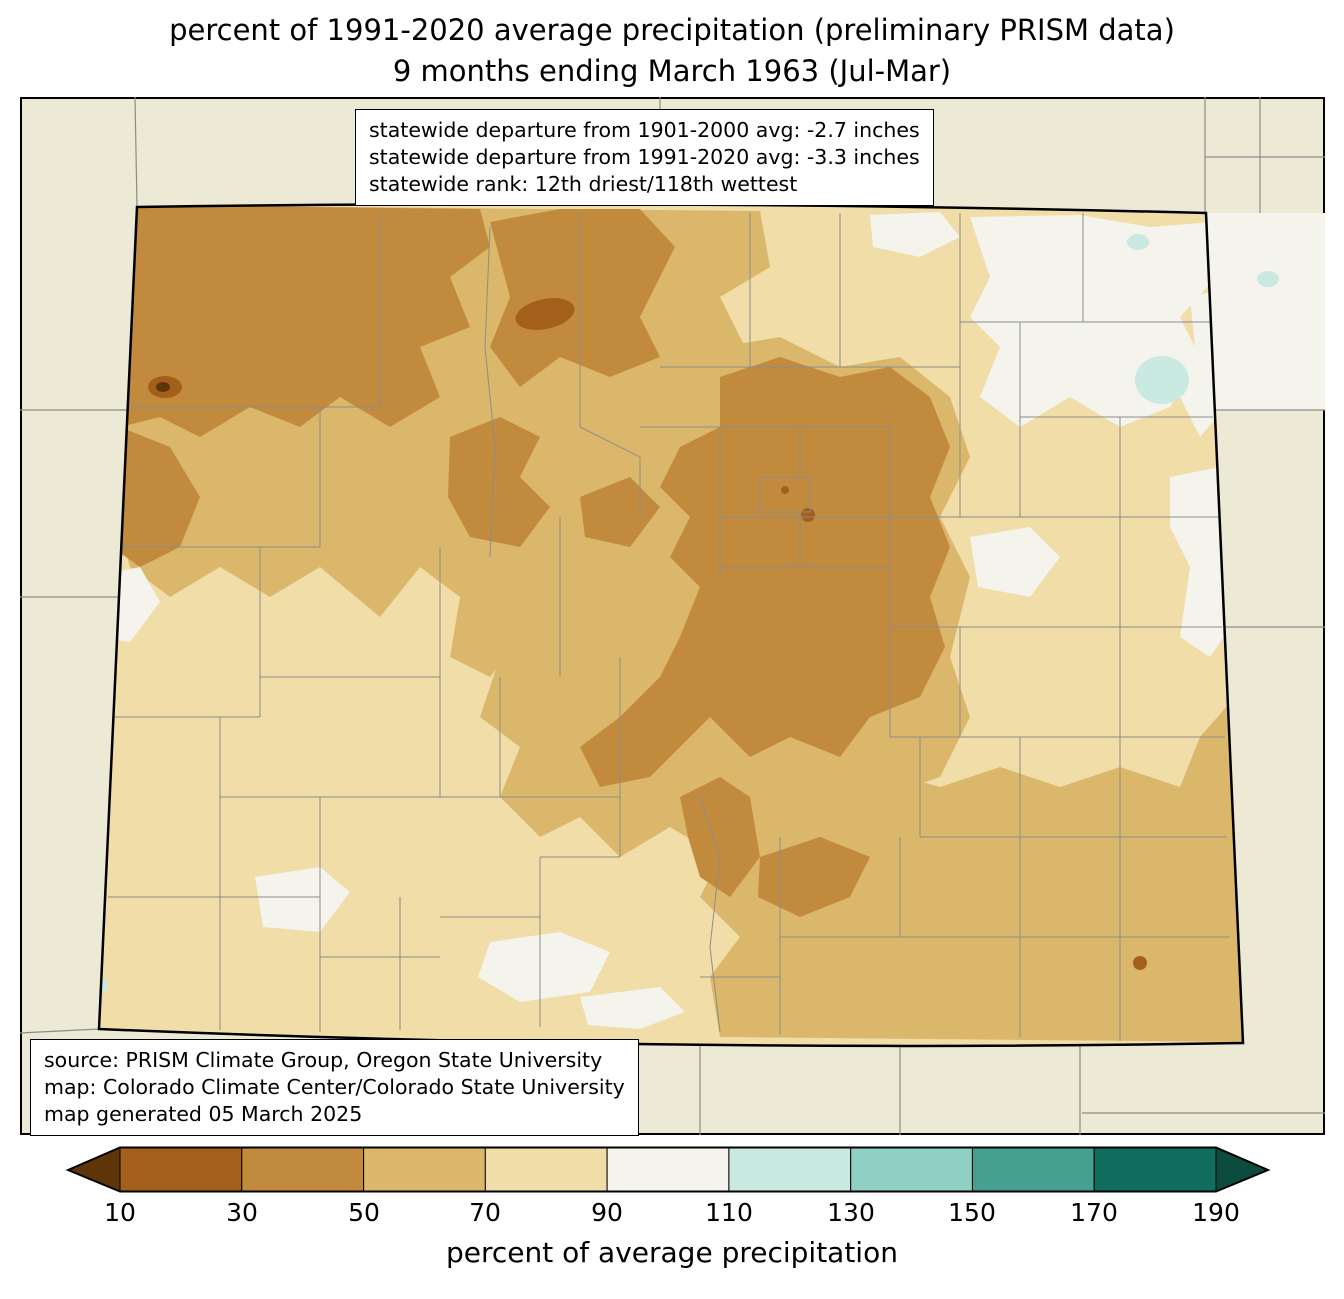 This screenshot has width=1344, height=1299. I want to click on colorbar-outline, so click(668, 1169).